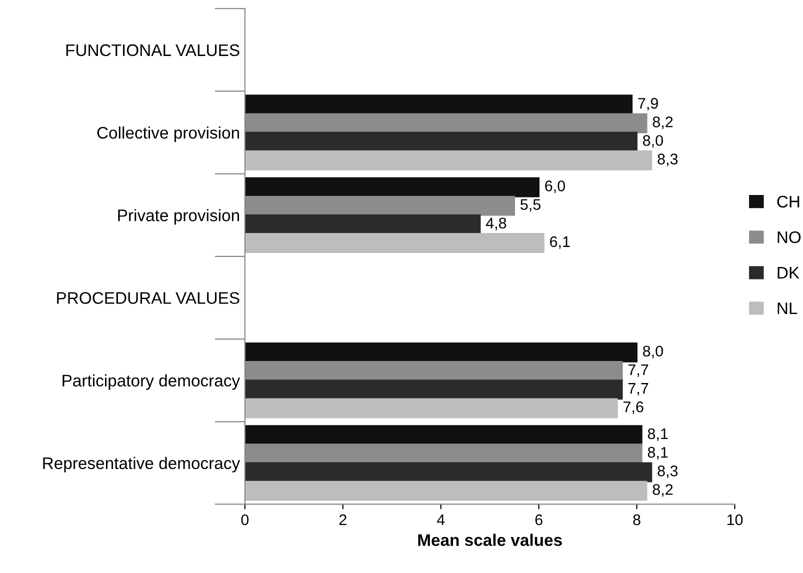  I want to click on x-axis-title: Mean scale values, so click(490, 540).